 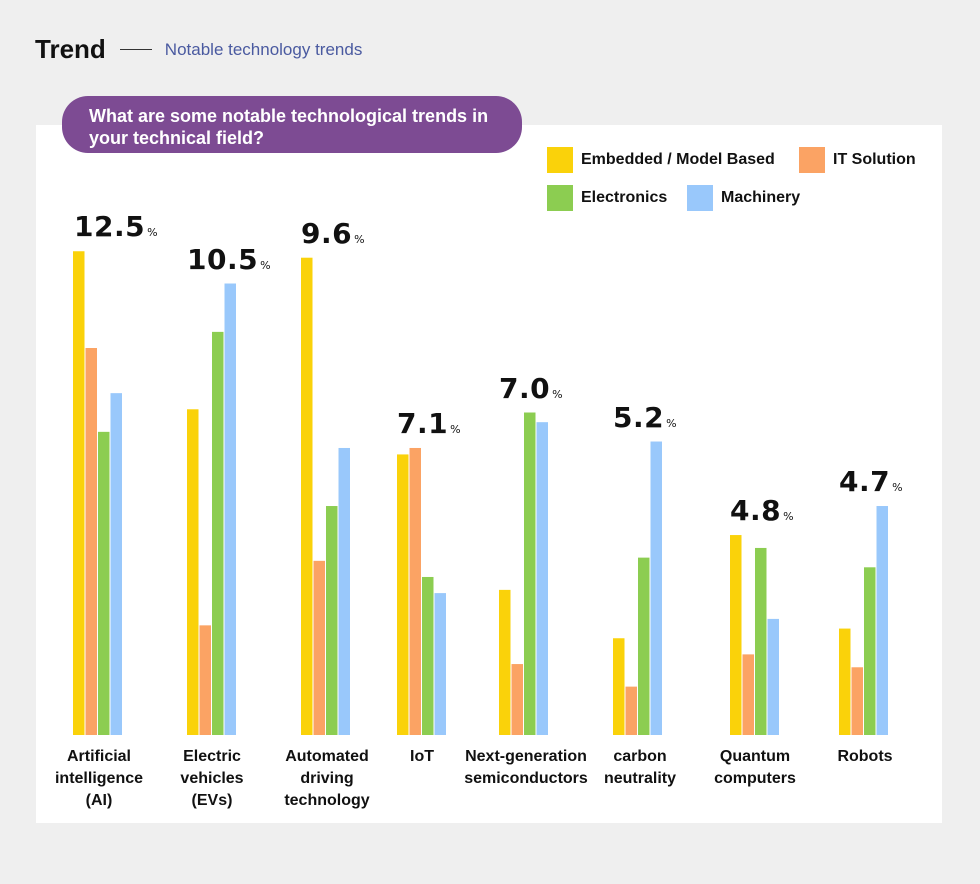 I want to click on bar-iot-it-solution, so click(x=415, y=591).